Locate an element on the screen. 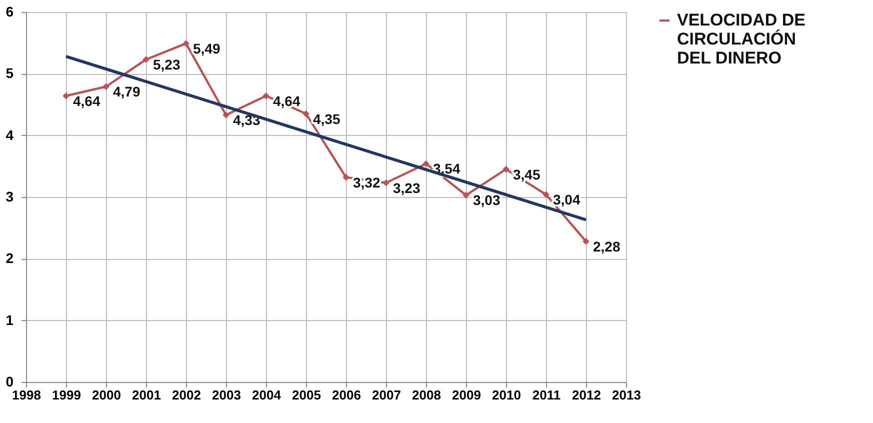  legend-label: VELOCIDAD DE CIRCULACIÓN DEL DINERO is located at coordinates (741, 39).